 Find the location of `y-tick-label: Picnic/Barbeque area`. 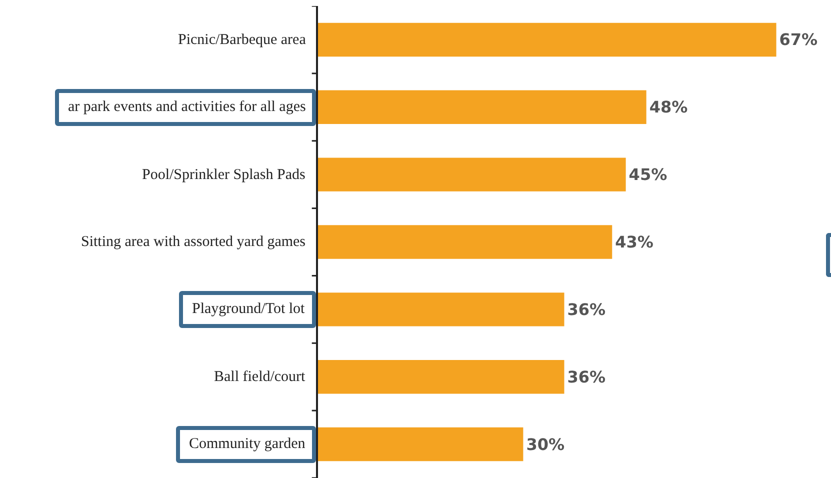

y-tick-label: Picnic/Barbeque area is located at coordinates (242, 40).